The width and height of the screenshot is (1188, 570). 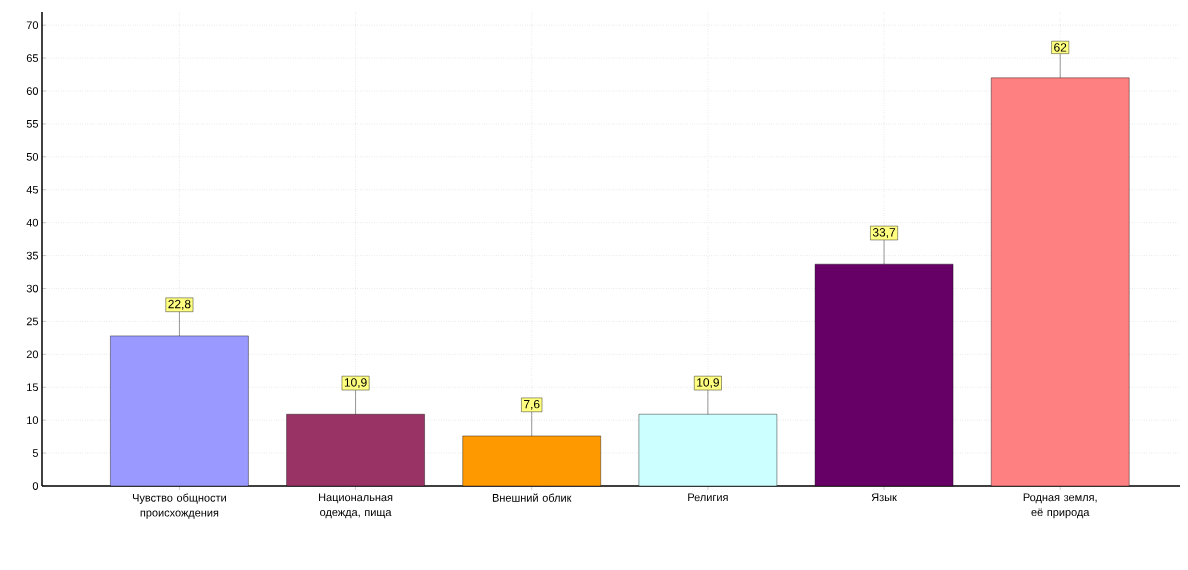 What do you see at coordinates (532, 404) in the screenshot?
I see `data-label: 7,6` at bounding box center [532, 404].